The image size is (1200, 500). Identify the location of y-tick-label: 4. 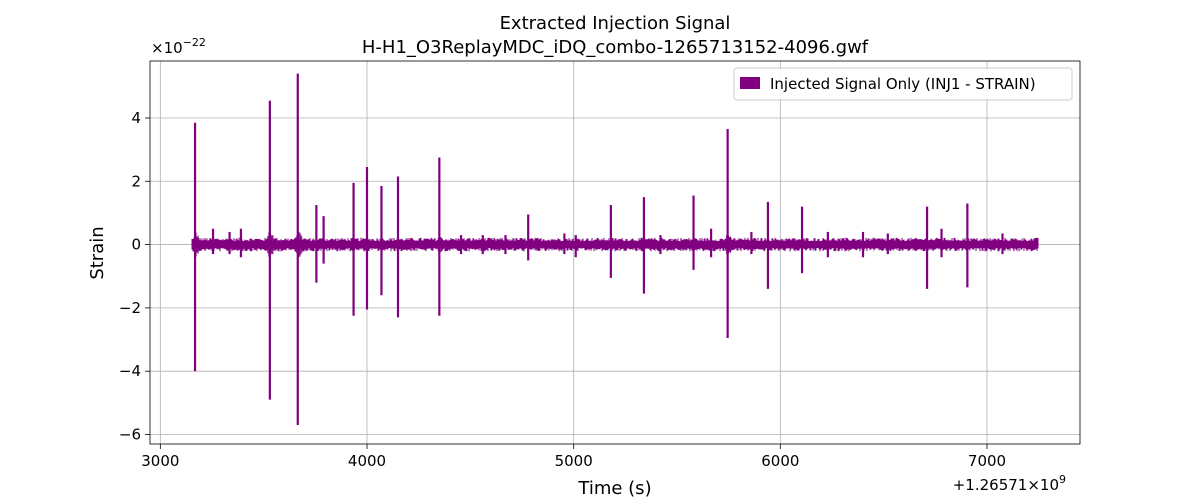
(136, 118).